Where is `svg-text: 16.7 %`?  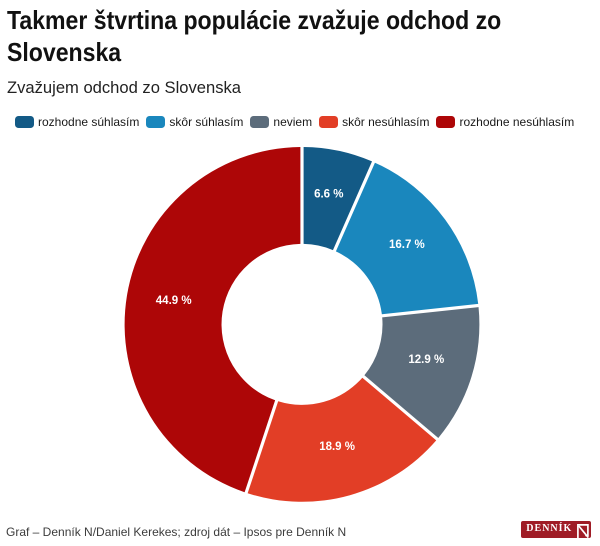
svg-text: 16.7 % is located at coordinates (407, 245).